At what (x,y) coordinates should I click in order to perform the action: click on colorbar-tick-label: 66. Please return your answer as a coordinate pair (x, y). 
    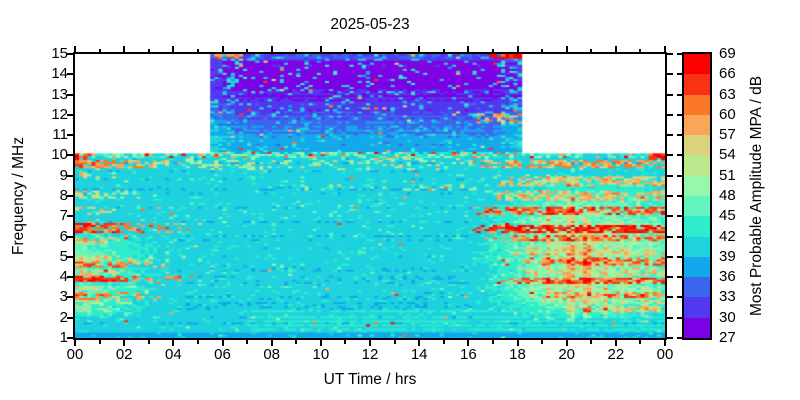
    Looking at the image, I should click on (727, 74).